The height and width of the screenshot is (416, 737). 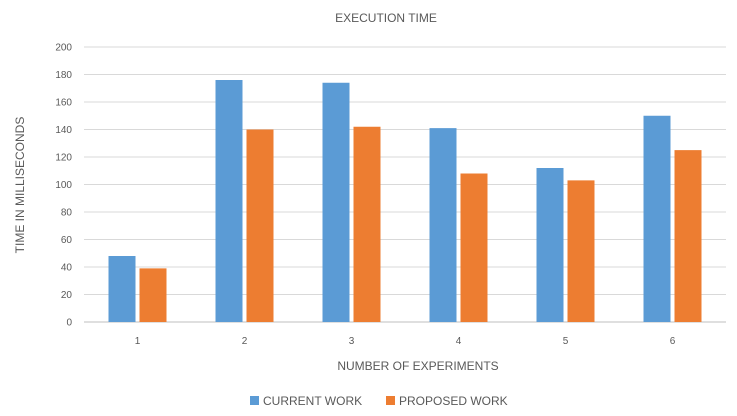 I want to click on chart-title: EXECUTION TIME, so click(x=386, y=18).